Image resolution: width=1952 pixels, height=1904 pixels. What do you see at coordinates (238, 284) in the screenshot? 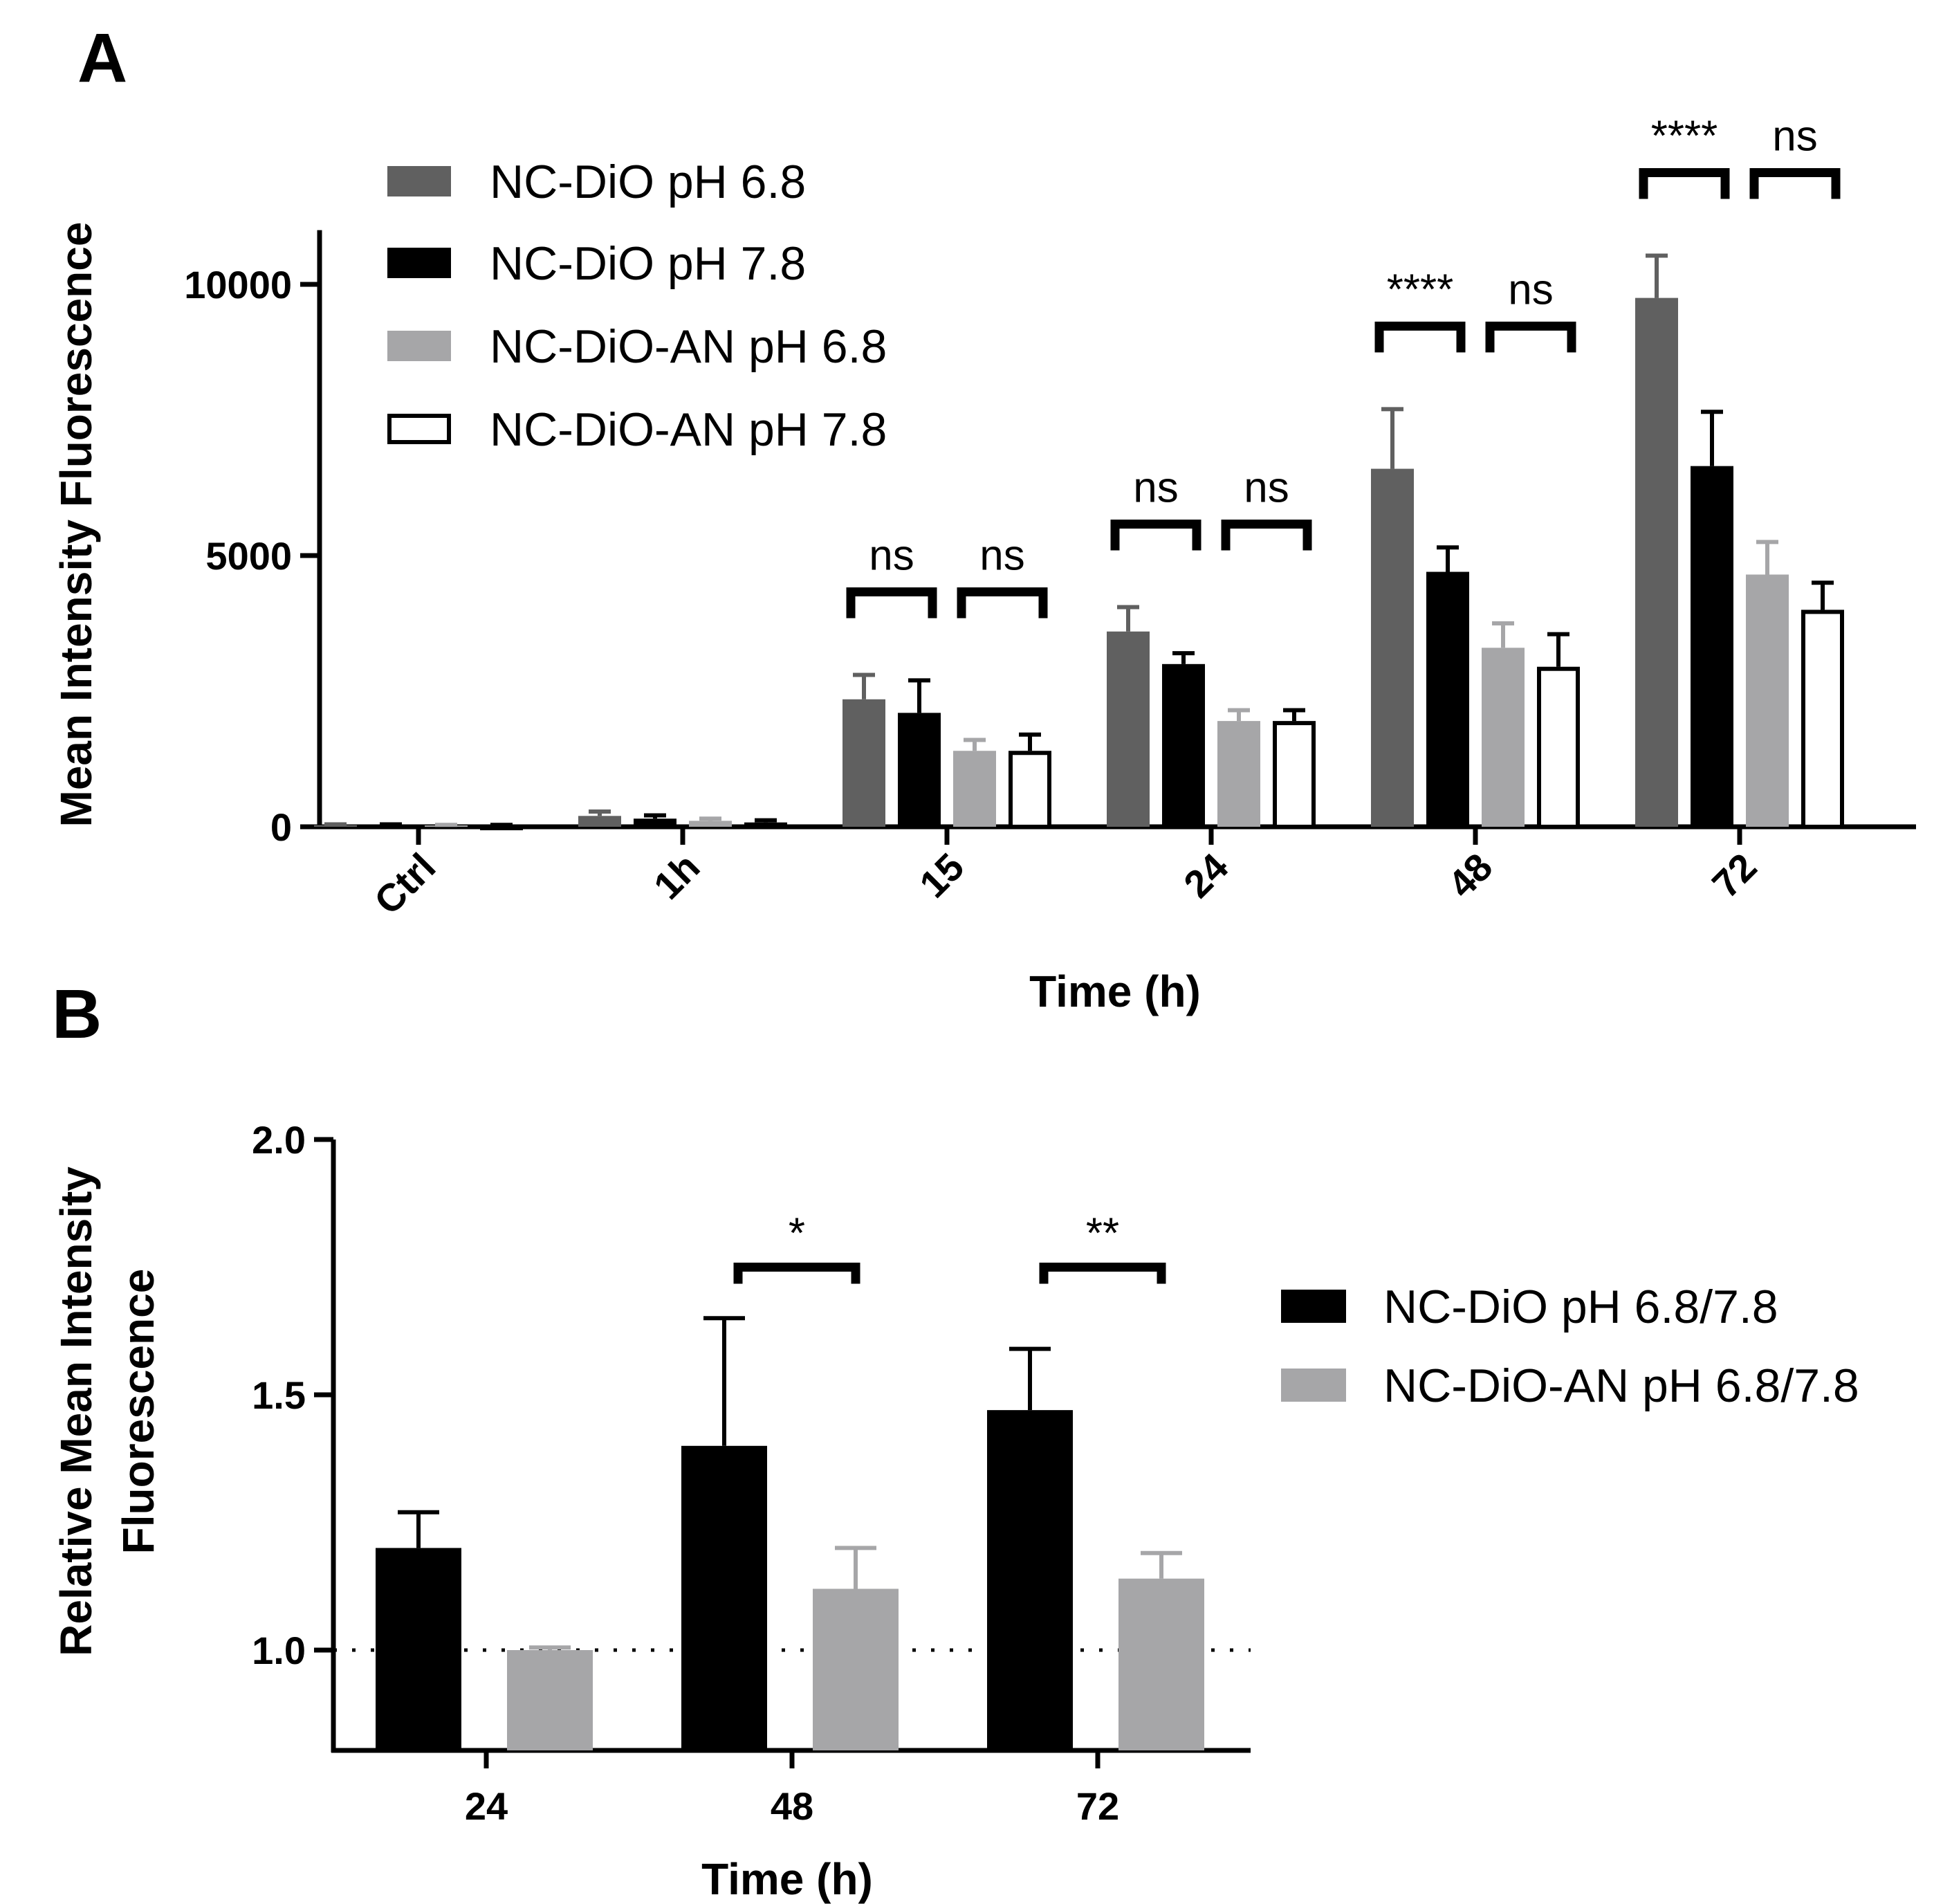
I see `panel-a-y-tick-label: 10000` at bounding box center [238, 284].